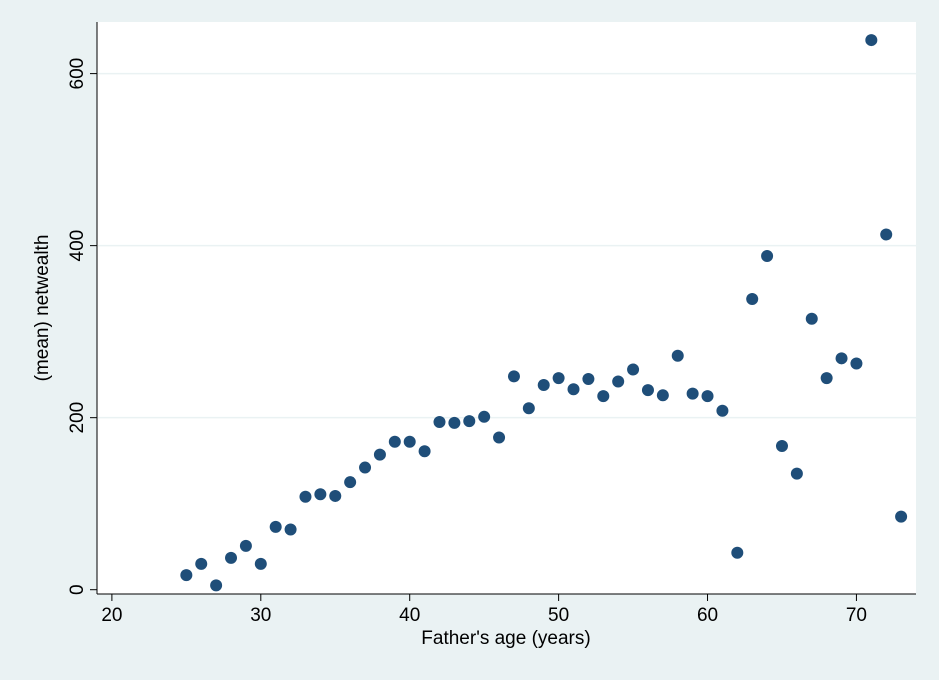  Describe the element at coordinates (707, 615) in the screenshot. I see `x-tick-label: 60` at that location.